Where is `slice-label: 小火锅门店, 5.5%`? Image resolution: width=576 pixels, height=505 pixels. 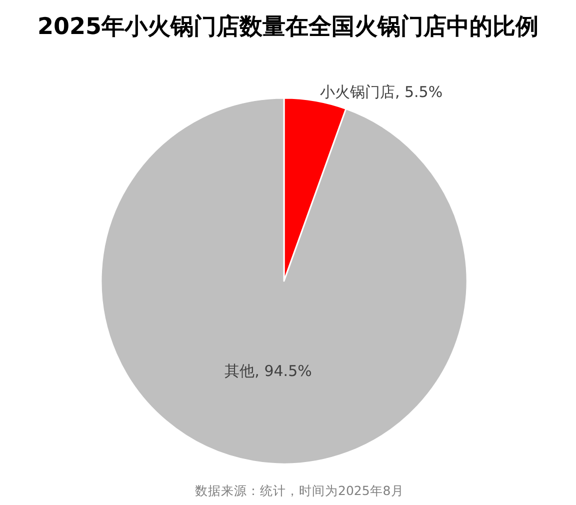 slice-label: 小火锅门店, 5.5% is located at coordinates (381, 91).